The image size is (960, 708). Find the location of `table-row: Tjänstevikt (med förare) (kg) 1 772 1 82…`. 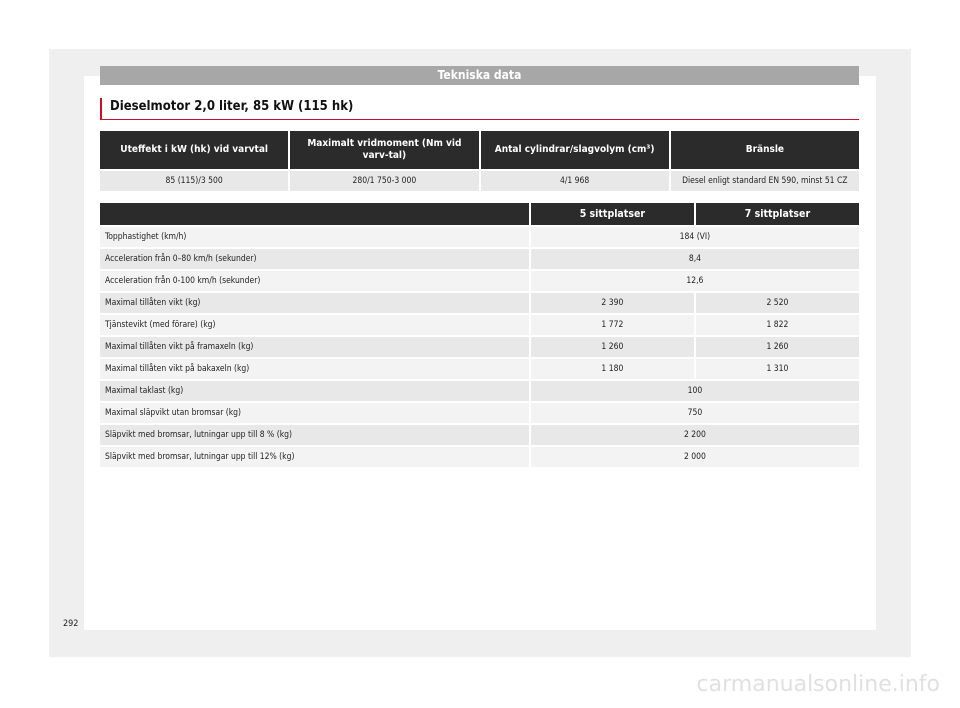

table-row: Tjänstevikt (med förare) (kg) 1 772 1 82… is located at coordinates (479, 325).